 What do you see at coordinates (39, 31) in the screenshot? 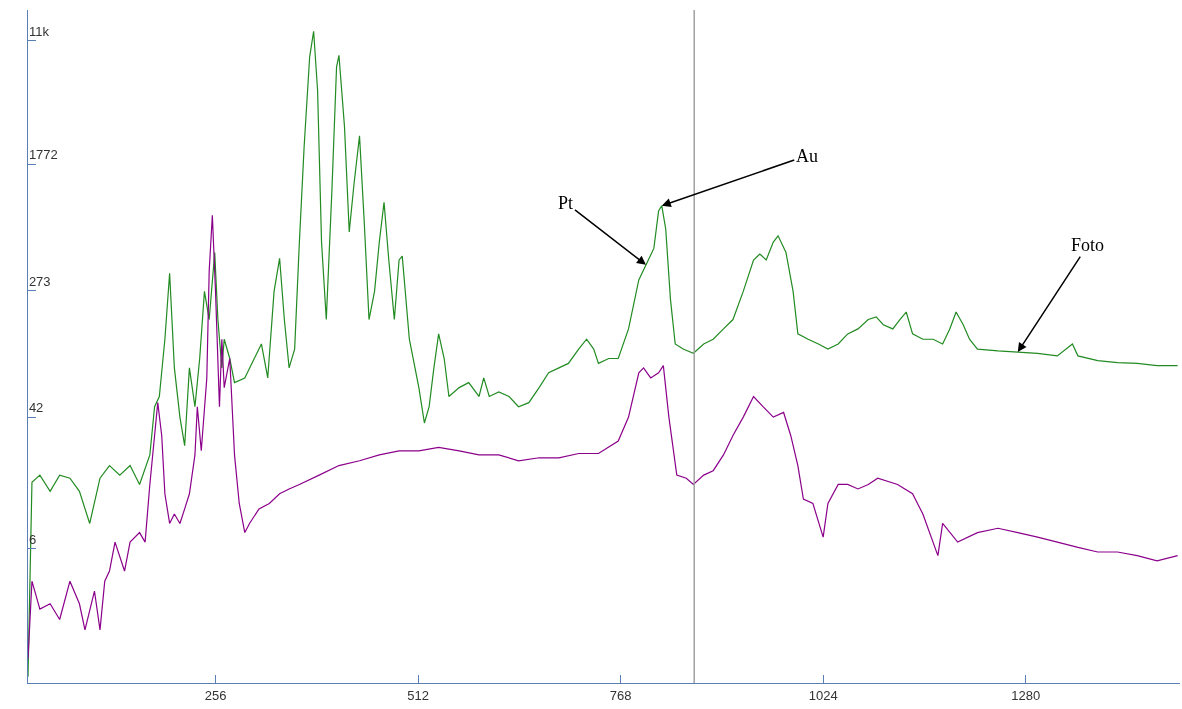
I see `y-tick-label: 11k` at bounding box center [39, 31].